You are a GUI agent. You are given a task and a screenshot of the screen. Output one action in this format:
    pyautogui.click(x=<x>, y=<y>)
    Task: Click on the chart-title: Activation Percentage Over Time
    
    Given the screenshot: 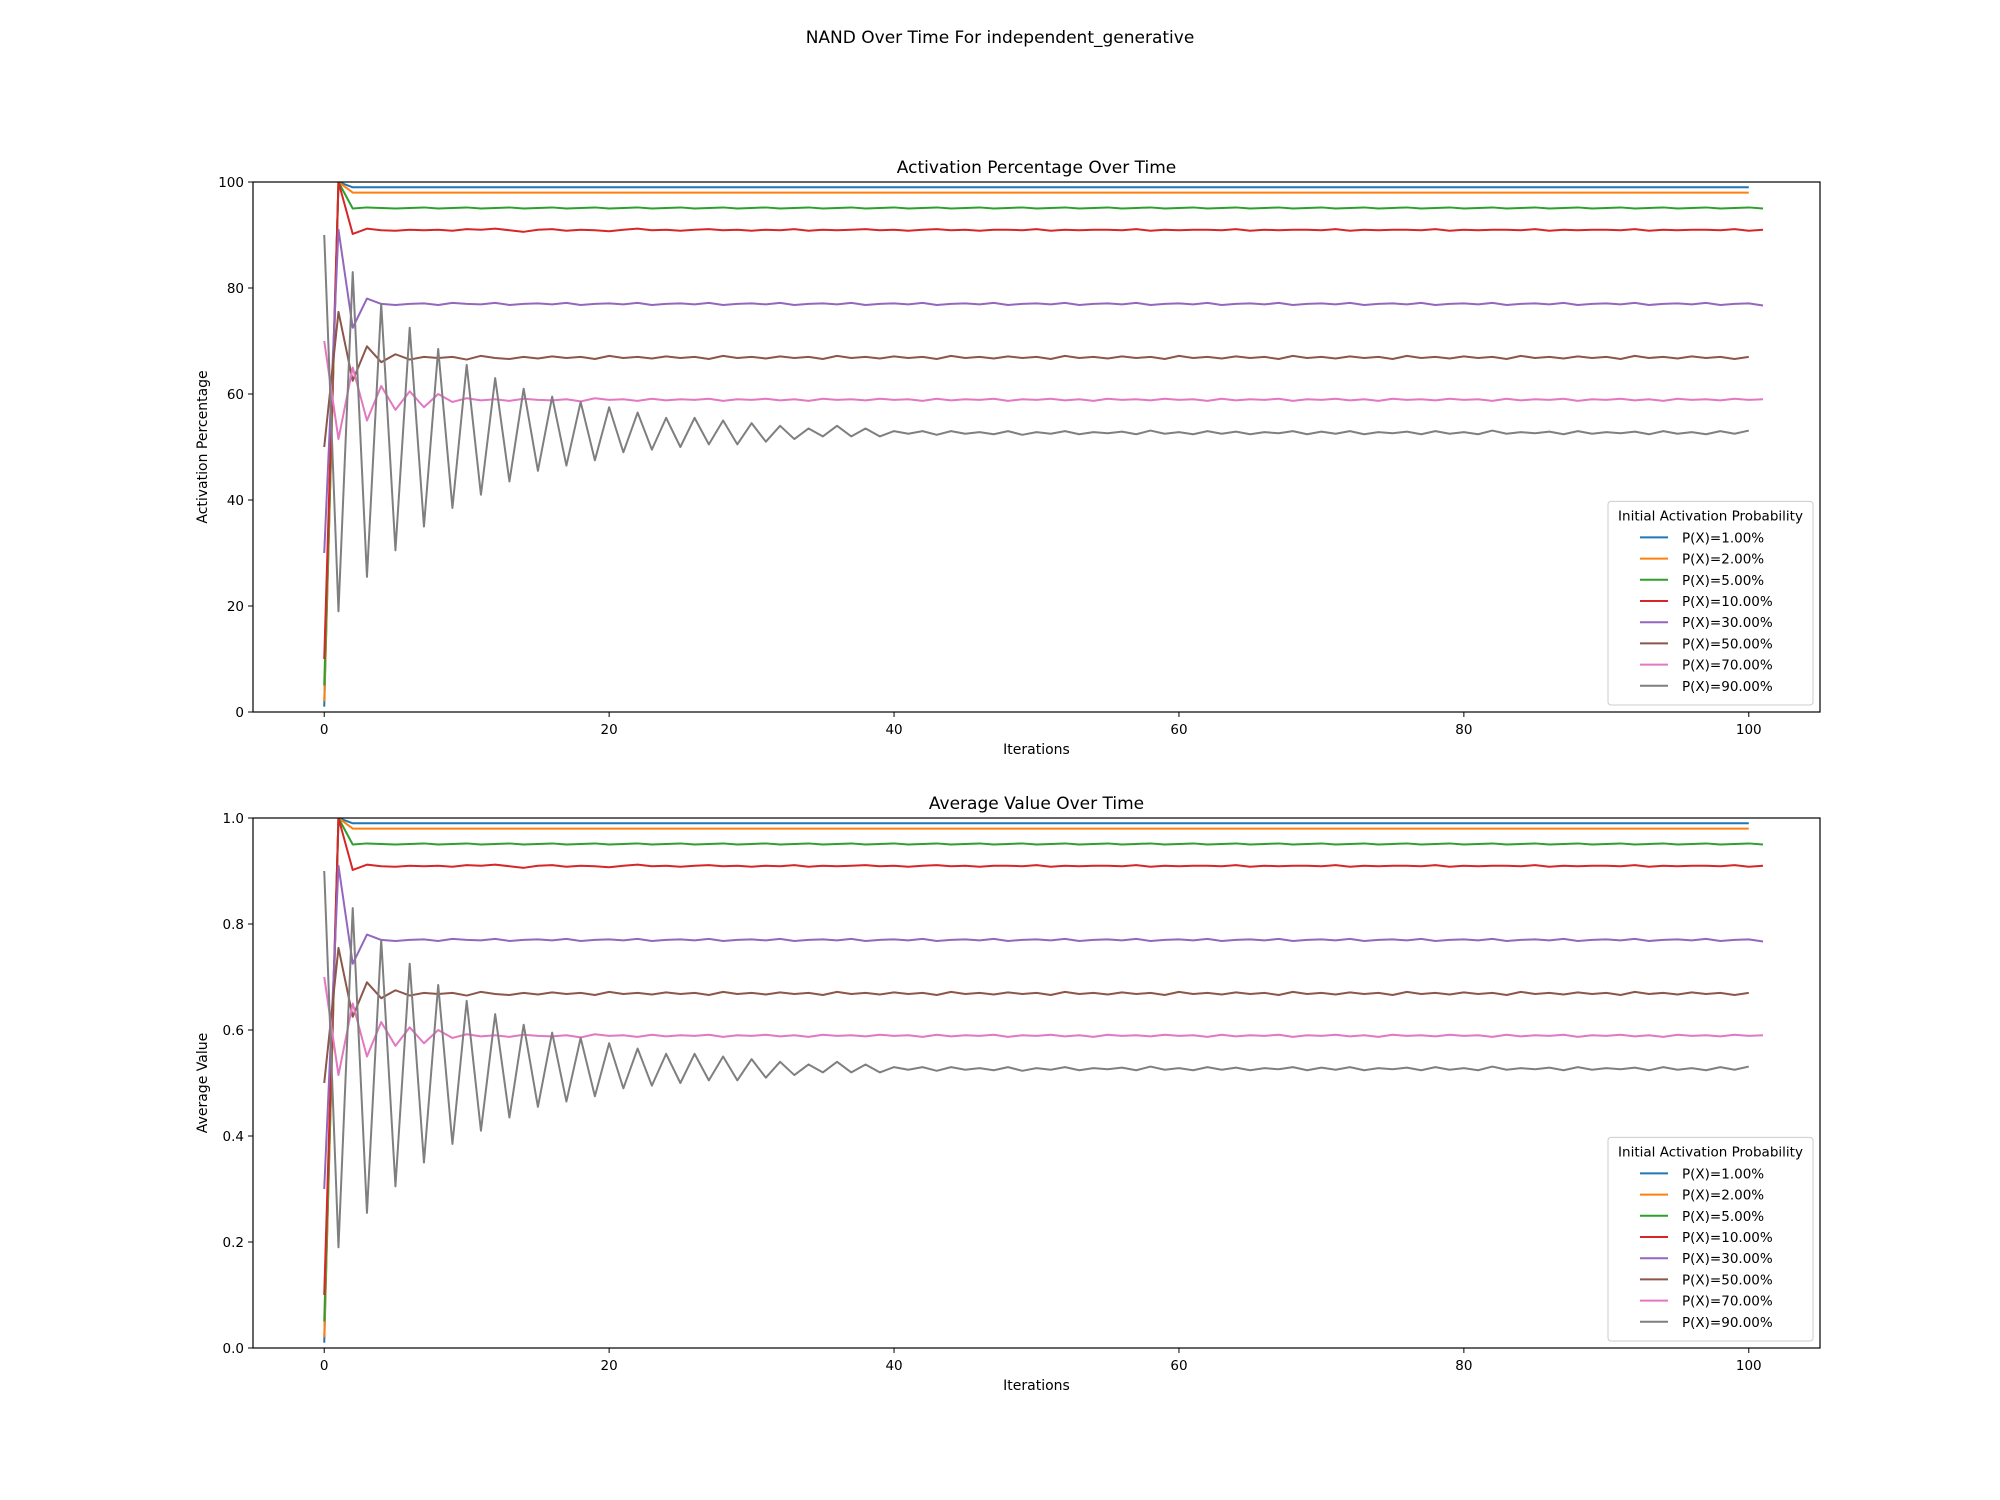 What is the action you would take?
    pyautogui.click(x=1036, y=168)
    